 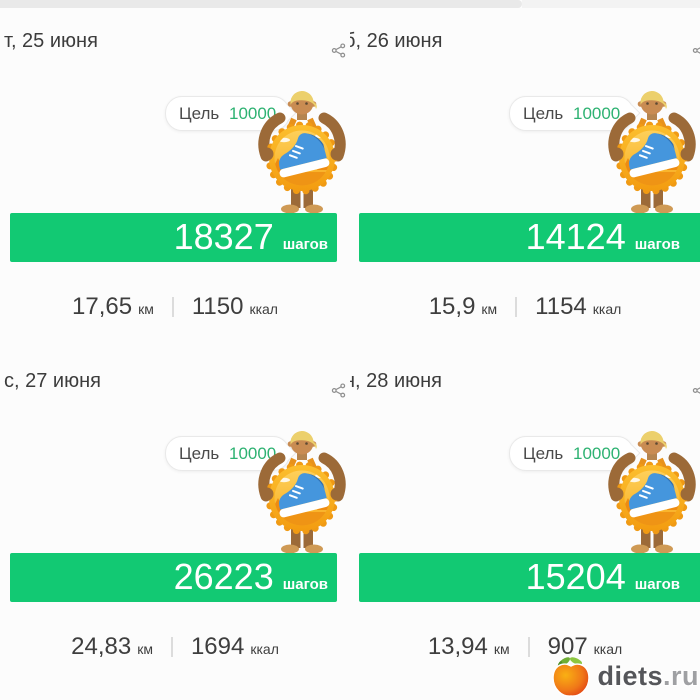 What do you see at coordinates (102, 306) in the screenshot?
I see `distance-value: 17,65` at bounding box center [102, 306].